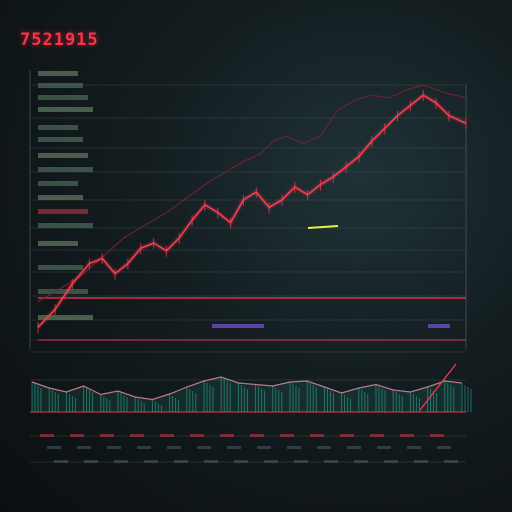  I want to click on highlight-segment, so click(323, 227).